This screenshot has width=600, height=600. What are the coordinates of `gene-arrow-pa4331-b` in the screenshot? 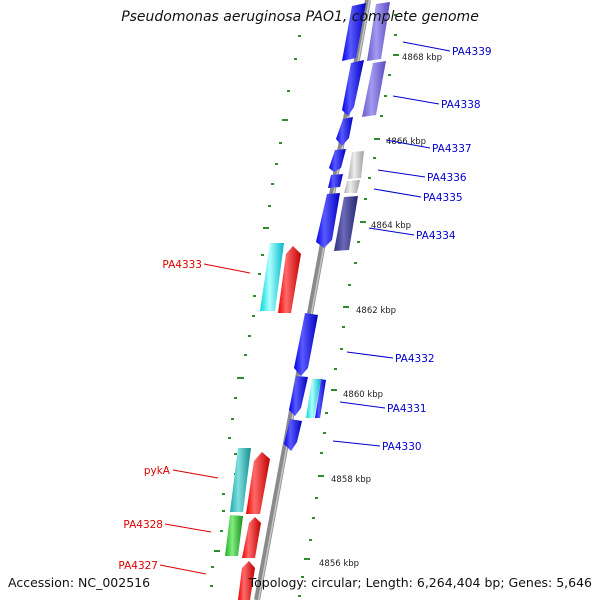 It's located at (313, 398).